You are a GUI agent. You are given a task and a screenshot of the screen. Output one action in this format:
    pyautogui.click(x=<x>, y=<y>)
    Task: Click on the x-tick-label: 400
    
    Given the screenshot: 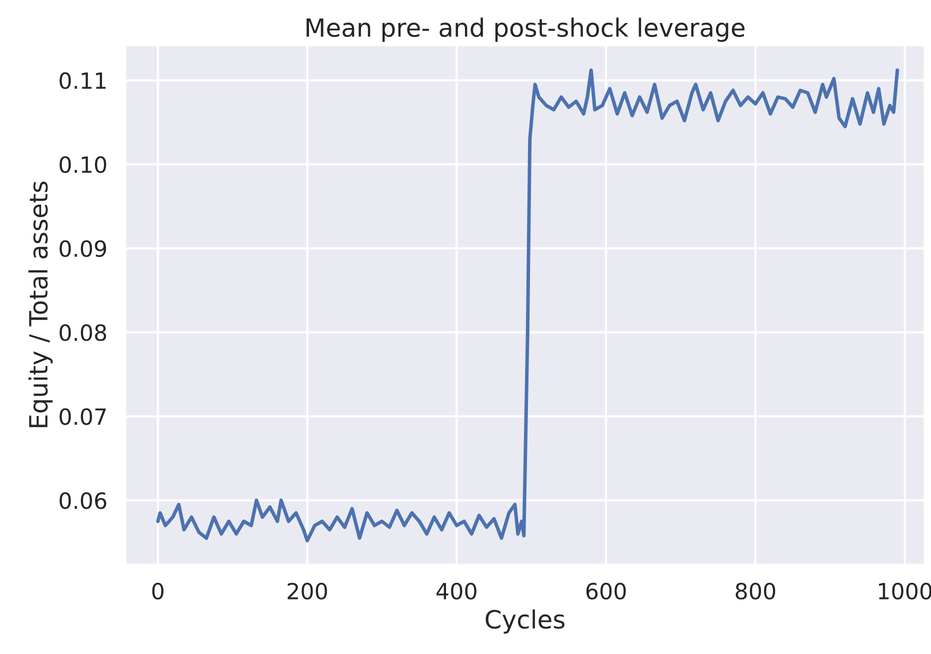 What is the action you would take?
    pyautogui.click(x=456, y=591)
    